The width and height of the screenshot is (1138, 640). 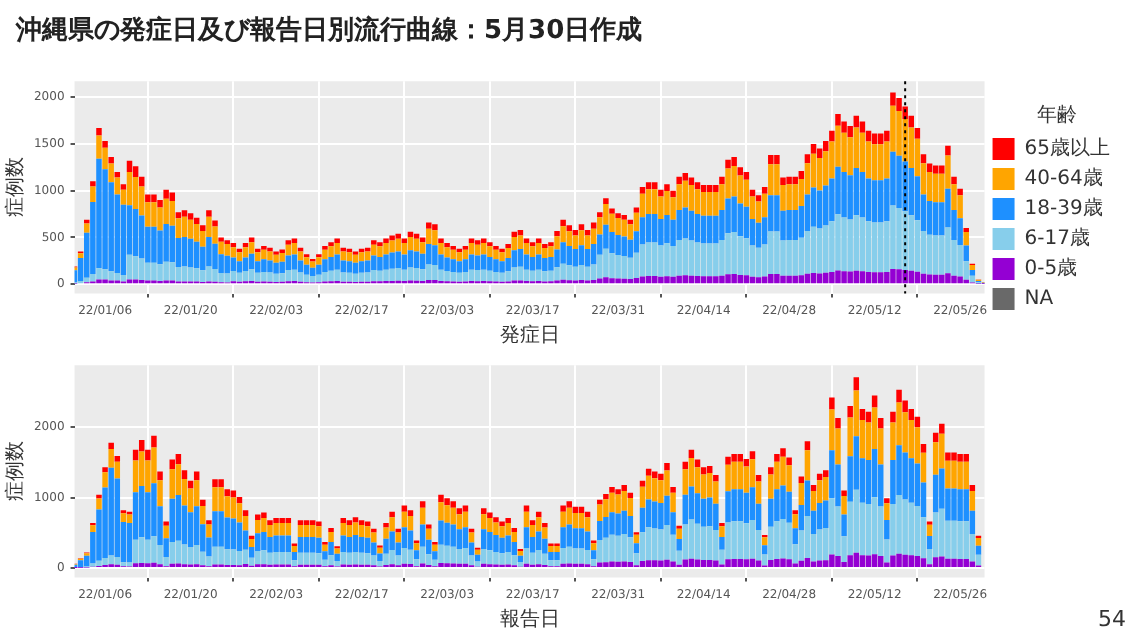 I want to click on x-axis-title: 報告日, so click(x=529, y=619).